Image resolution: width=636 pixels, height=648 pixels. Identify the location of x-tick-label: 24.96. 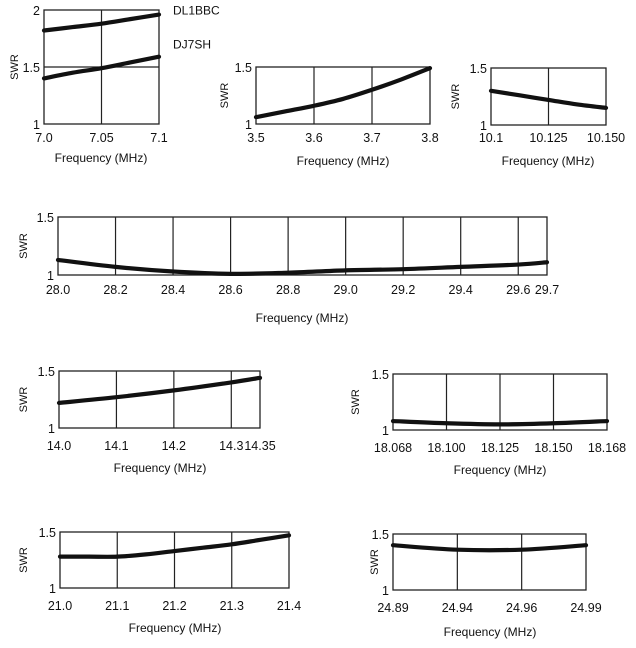
(521, 608).